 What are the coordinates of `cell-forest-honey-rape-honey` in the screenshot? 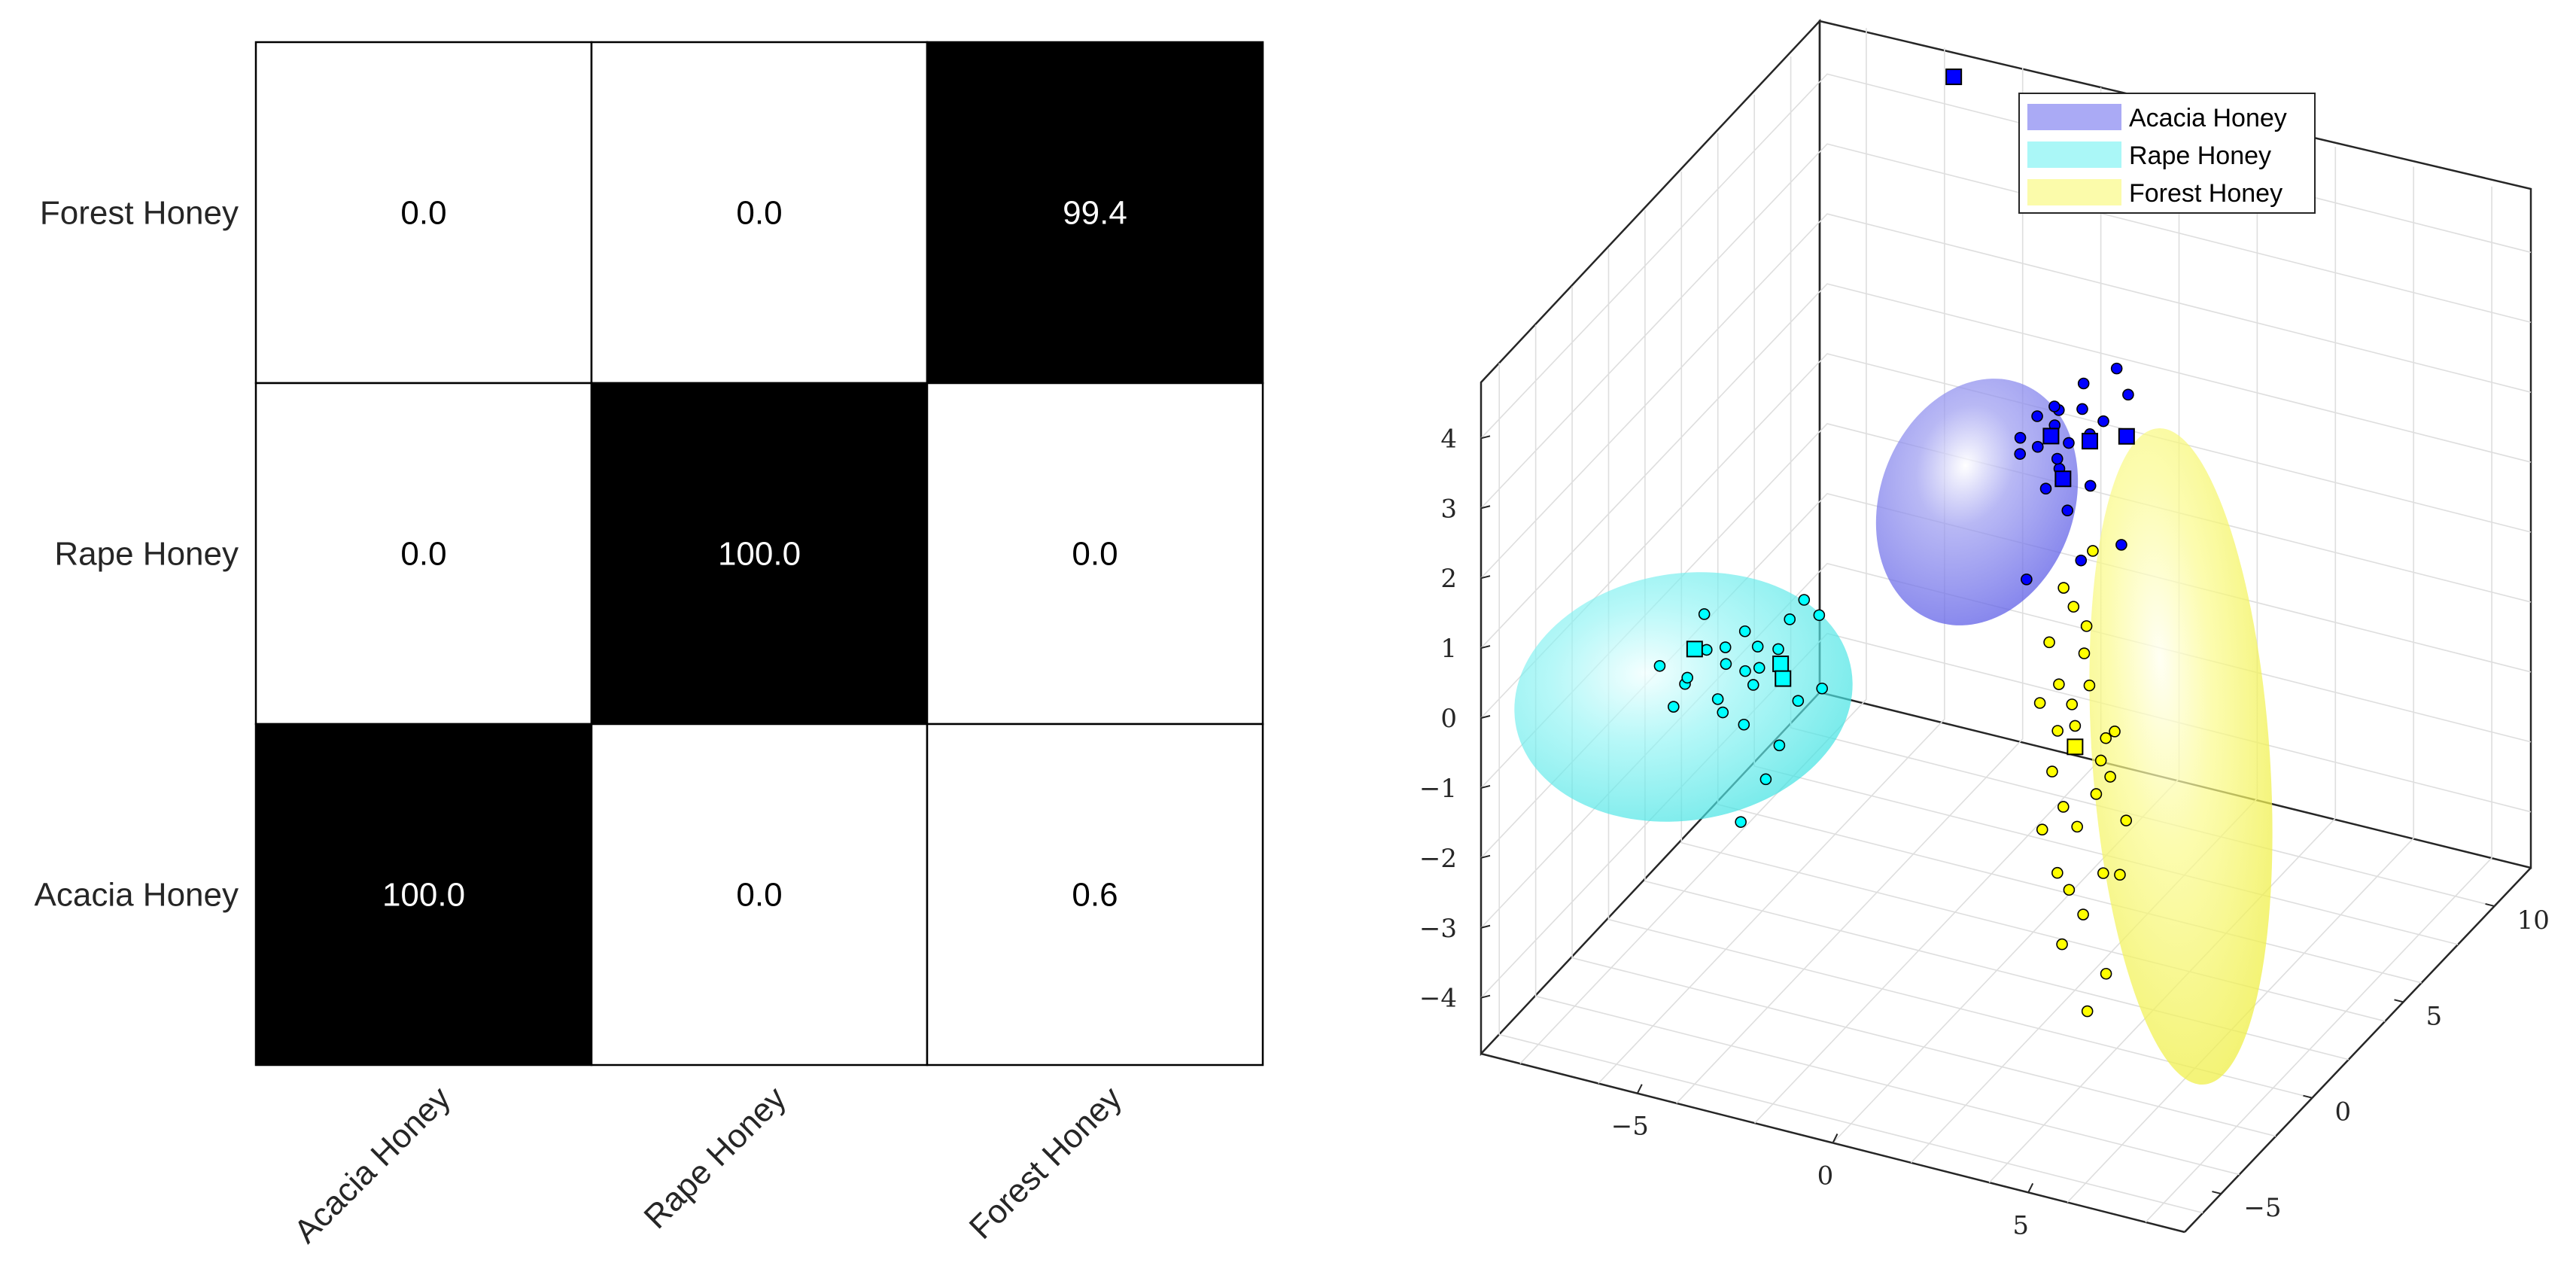 It's located at (759, 213).